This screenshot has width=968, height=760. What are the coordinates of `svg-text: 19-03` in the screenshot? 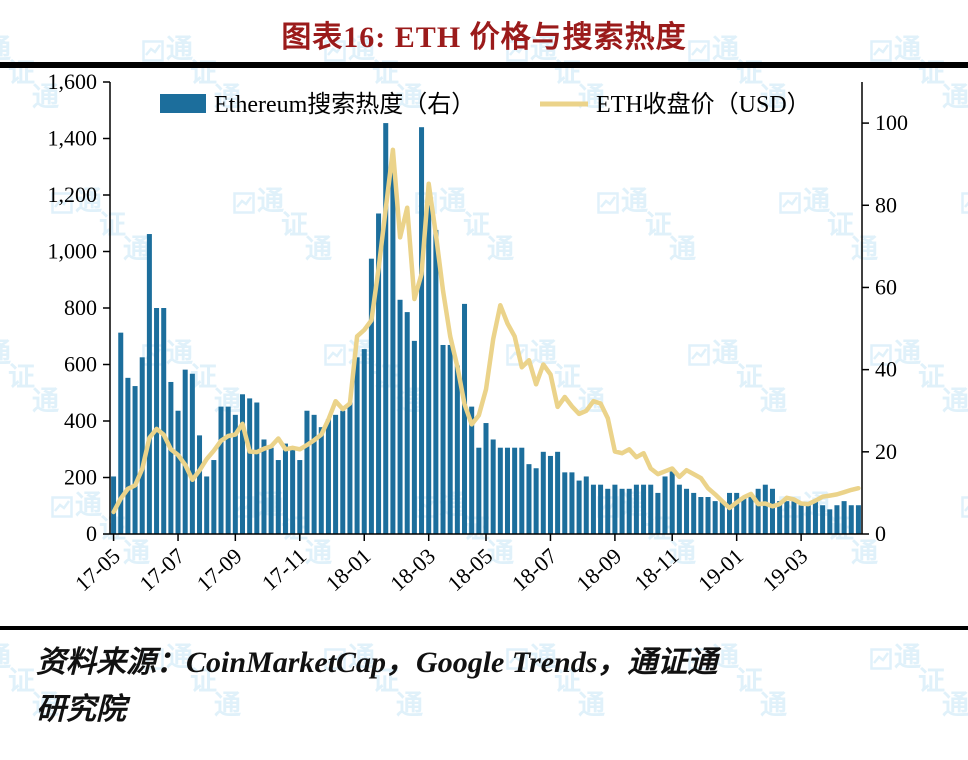 It's located at (785, 569).